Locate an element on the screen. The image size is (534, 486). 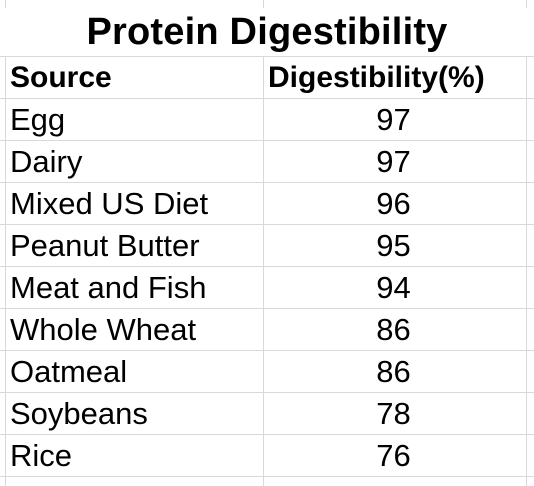
digestibility-cell: 96 is located at coordinates (393, 203).